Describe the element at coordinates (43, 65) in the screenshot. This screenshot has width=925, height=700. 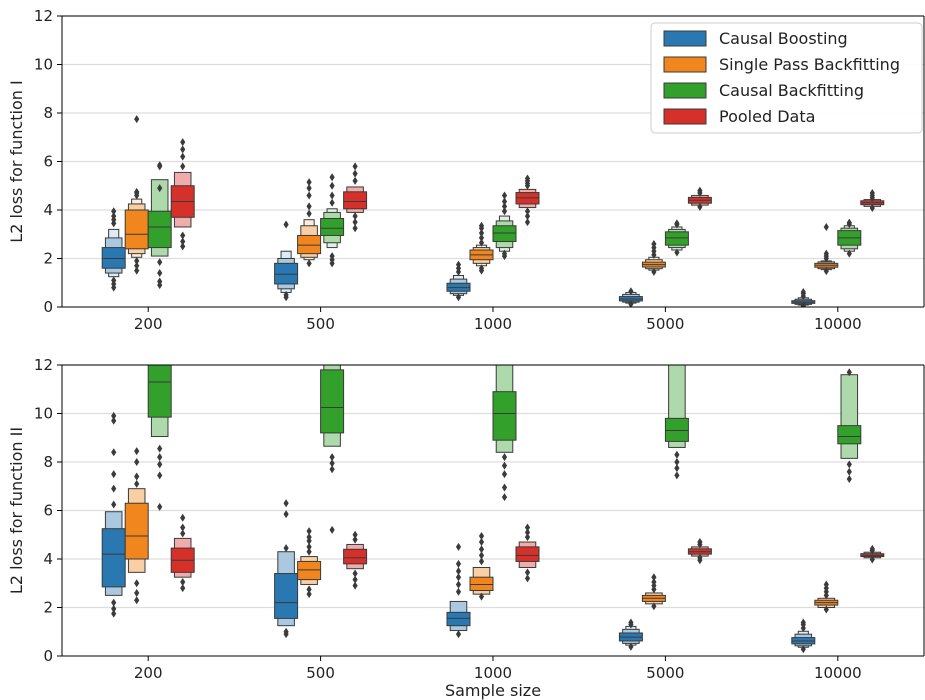
I see `y-tick-label: 10` at that location.